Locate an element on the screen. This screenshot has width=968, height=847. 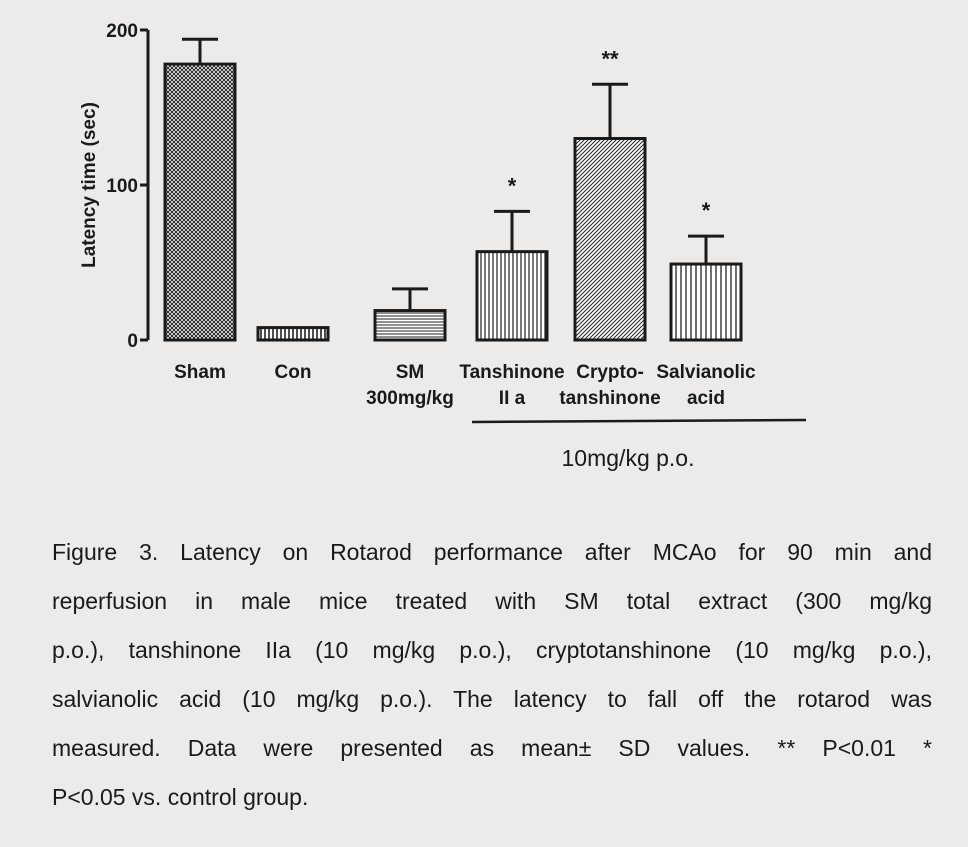
significance-marker: ** is located at coordinates (610, 58).